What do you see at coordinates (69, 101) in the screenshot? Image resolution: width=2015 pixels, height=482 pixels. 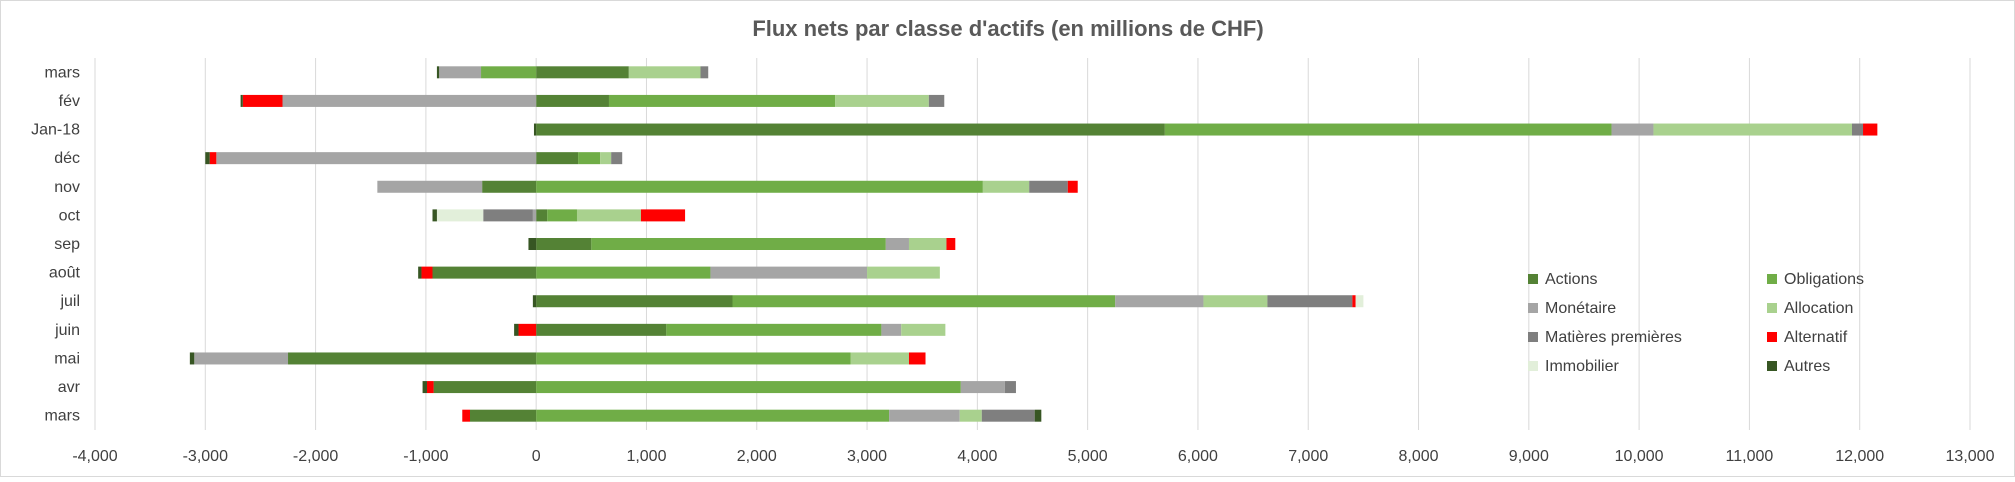 I see `category-label: fév` at bounding box center [69, 101].